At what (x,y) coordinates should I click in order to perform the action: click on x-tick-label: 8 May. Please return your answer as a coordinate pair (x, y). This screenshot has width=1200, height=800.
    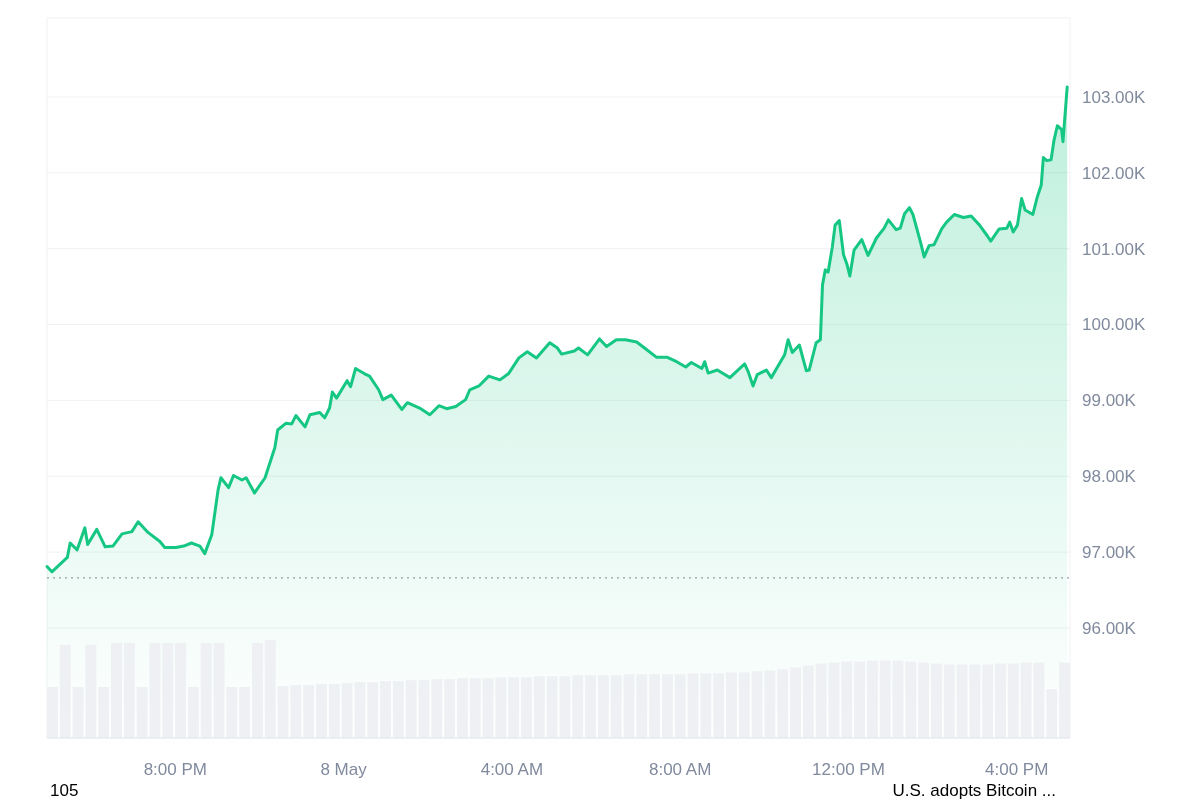
    Looking at the image, I should click on (344, 769).